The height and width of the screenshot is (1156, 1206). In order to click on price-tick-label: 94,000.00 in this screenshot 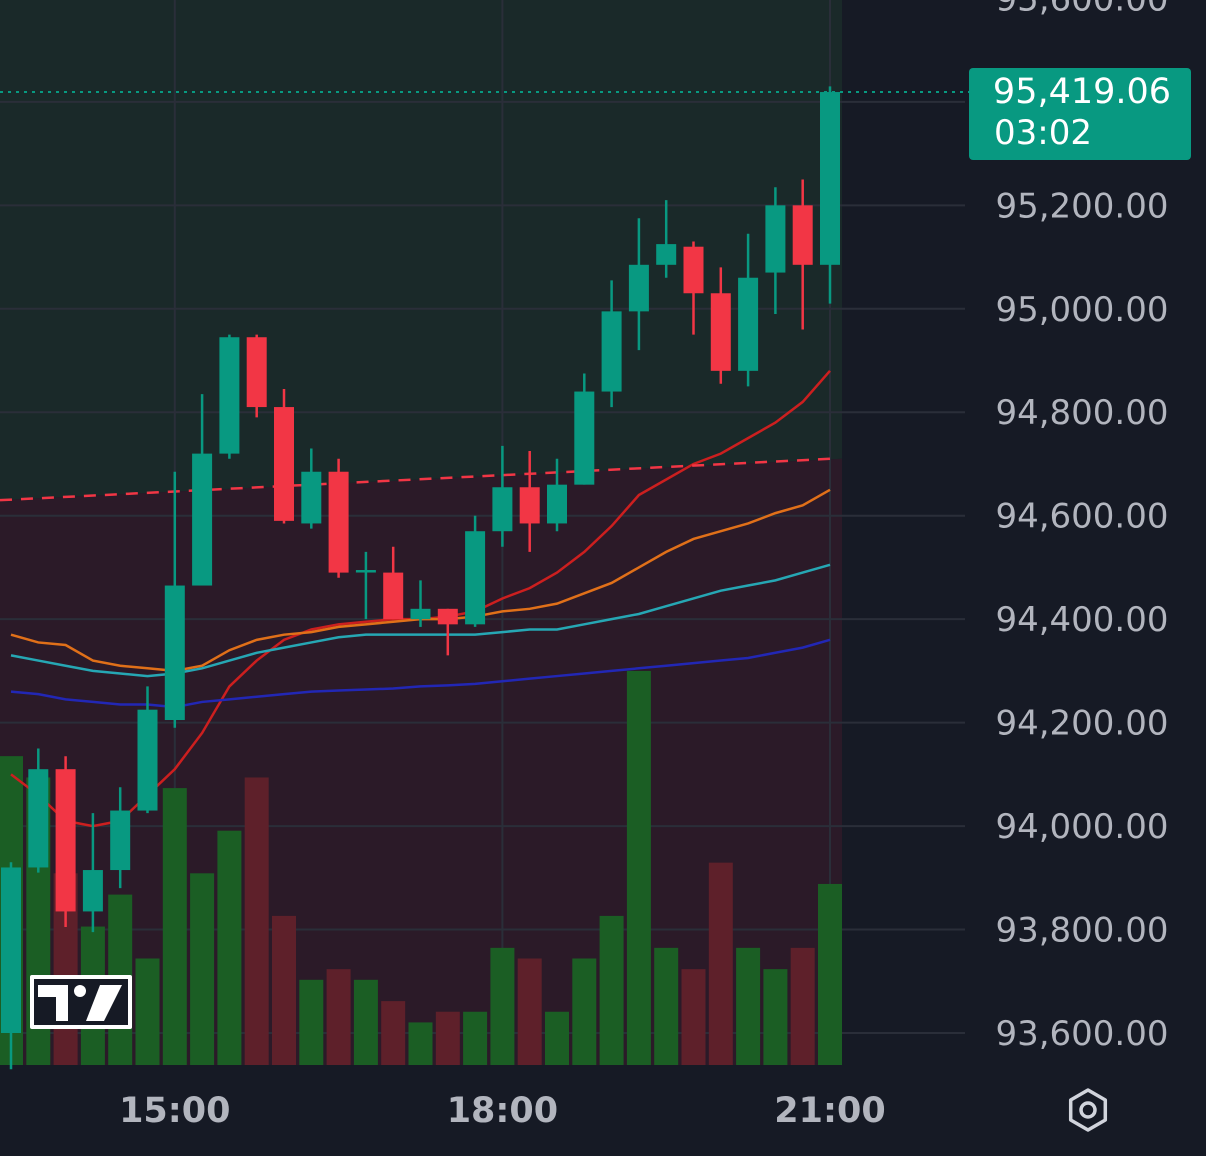, I will do `click(1081, 827)`.